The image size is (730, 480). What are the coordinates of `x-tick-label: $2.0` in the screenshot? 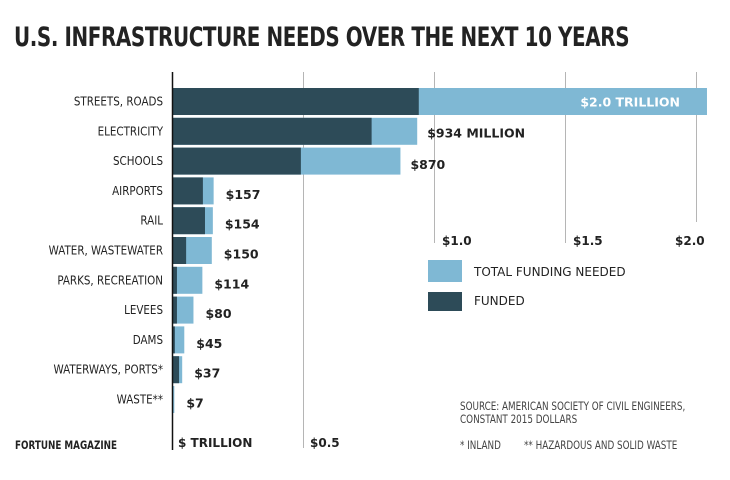 It's located at (690, 241).